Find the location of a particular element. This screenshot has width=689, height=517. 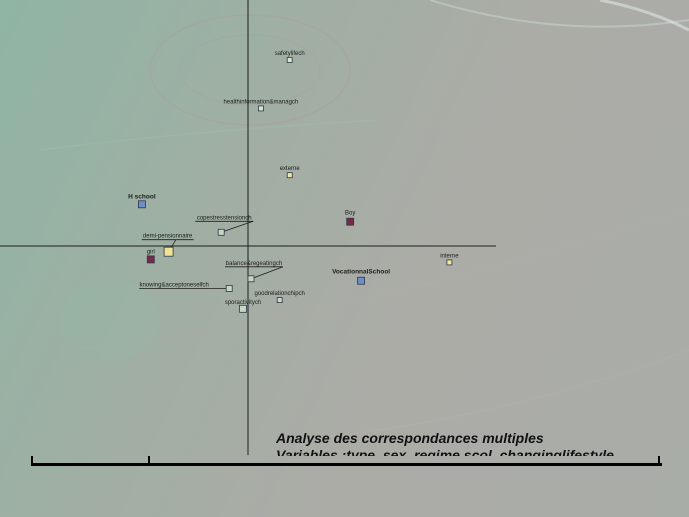

caption-title: Analyse des correspondances multiples is located at coordinates (410, 438).